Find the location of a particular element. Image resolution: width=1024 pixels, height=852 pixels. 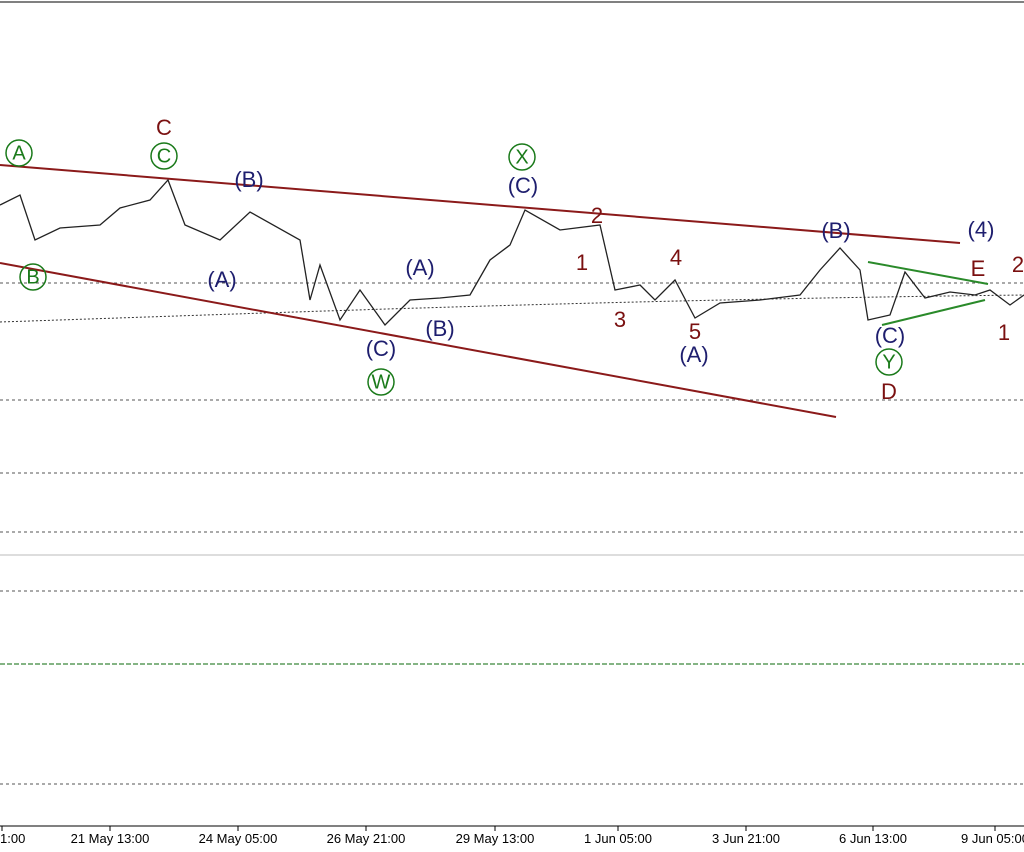

wave-label: 5 is located at coordinates (695, 331).